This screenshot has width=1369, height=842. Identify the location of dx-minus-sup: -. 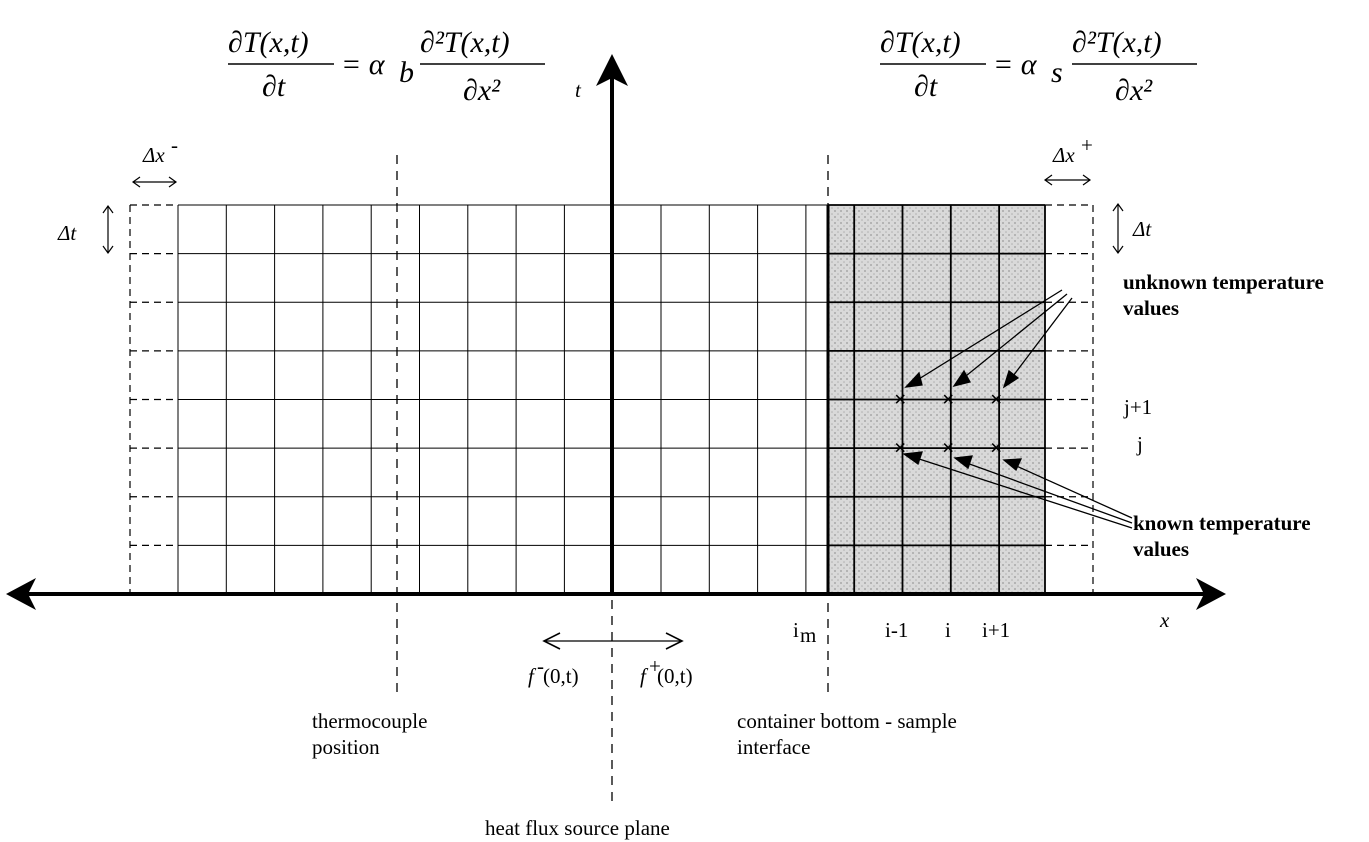
(174, 145).